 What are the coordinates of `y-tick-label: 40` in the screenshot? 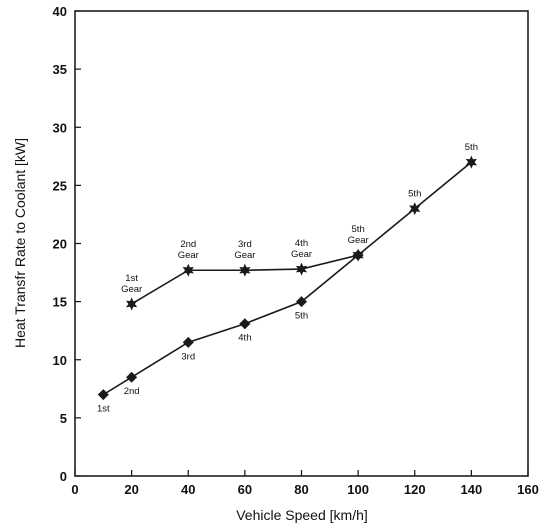 It's located at (60, 11).